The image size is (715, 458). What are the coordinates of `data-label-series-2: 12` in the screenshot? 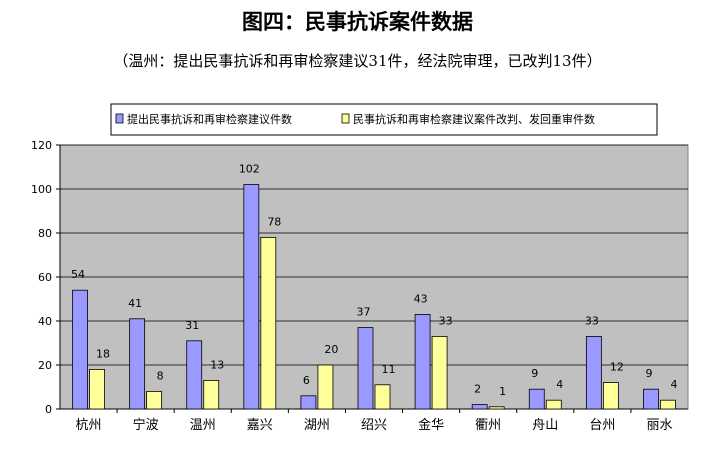 It's located at (617, 367).